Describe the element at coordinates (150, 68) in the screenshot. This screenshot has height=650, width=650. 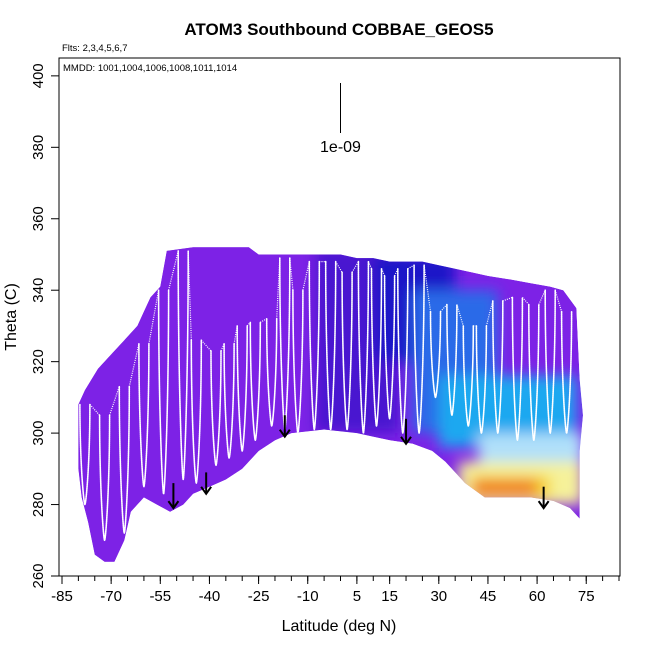
I see `dates-note: MMDD: 1001,1004,1006,1008,1011,1014` at that location.